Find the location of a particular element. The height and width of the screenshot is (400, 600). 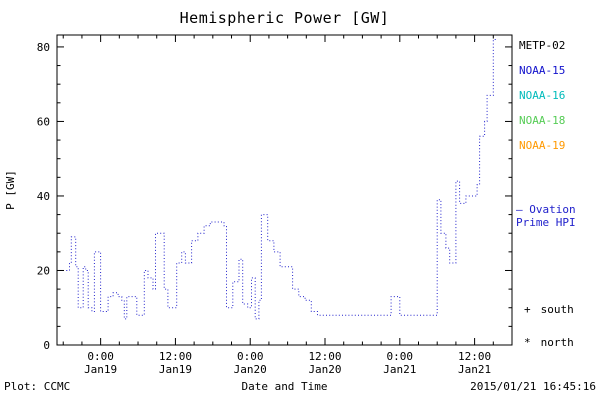

legend-item-noaa-18: NOAA-18 is located at coordinates (542, 120).